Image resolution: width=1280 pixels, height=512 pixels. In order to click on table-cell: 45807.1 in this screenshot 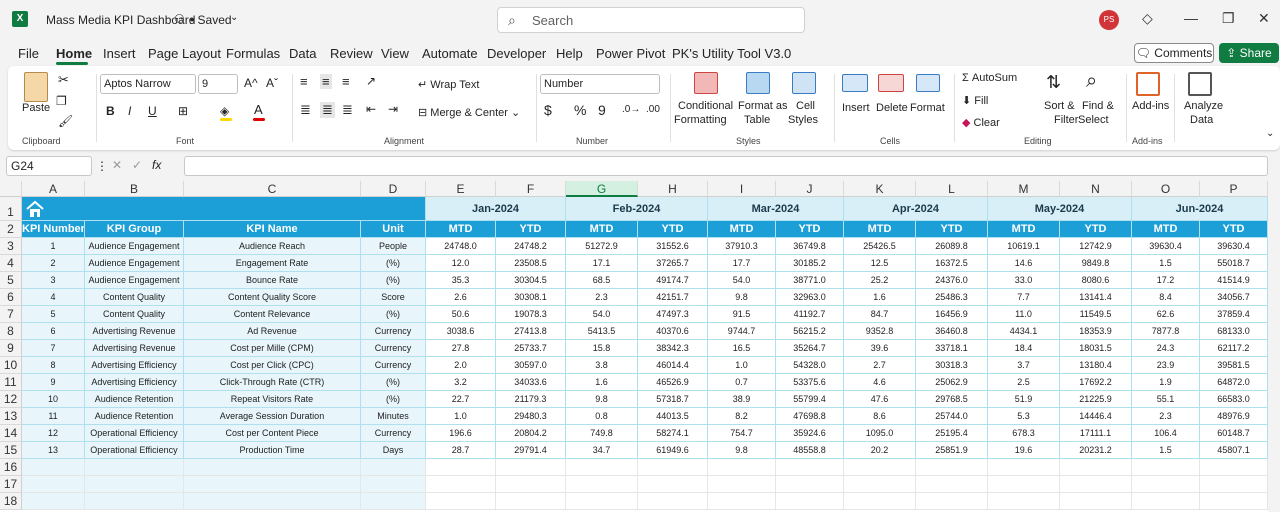, I will do `click(1234, 450)`.